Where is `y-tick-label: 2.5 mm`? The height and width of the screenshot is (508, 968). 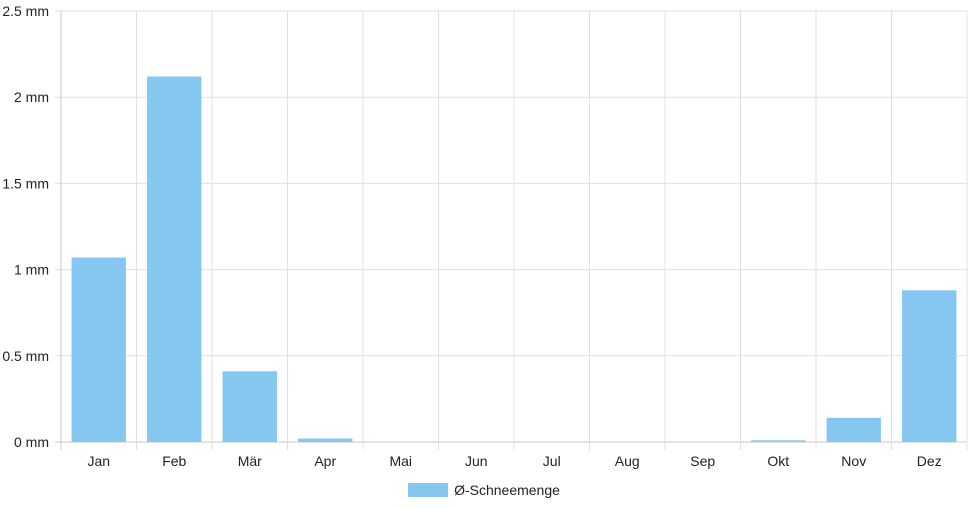 y-tick-label: 2.5 mm is located at coordinates (25, 11).